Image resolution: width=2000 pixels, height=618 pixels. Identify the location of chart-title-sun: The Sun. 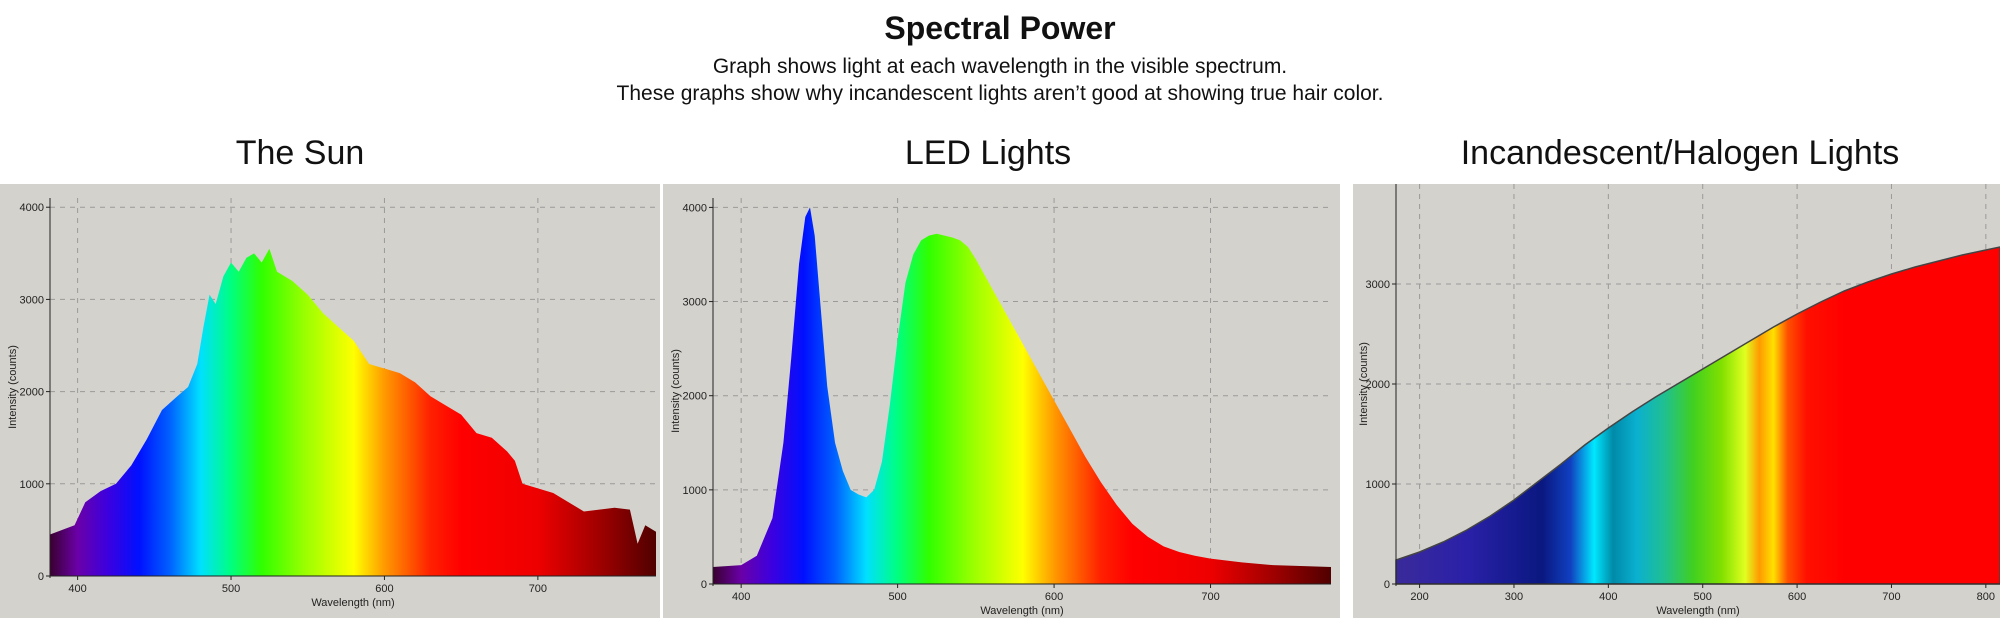
(300, 153).